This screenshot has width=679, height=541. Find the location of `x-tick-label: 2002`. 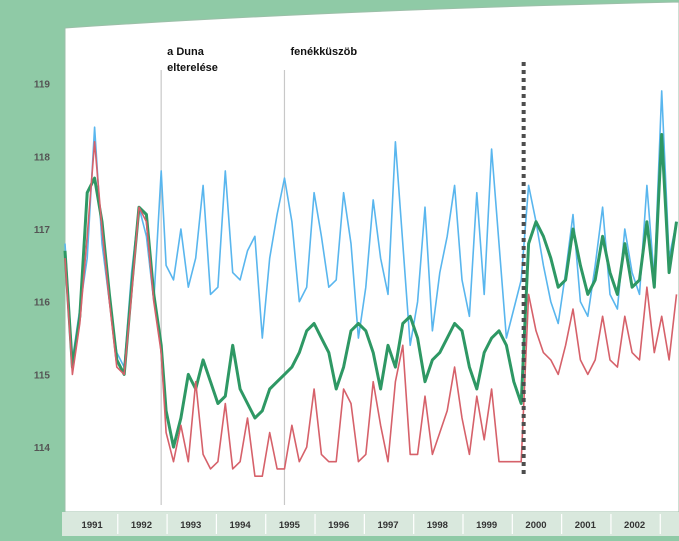

x-tick-label: 2002 is located at coordinates (634, 525).